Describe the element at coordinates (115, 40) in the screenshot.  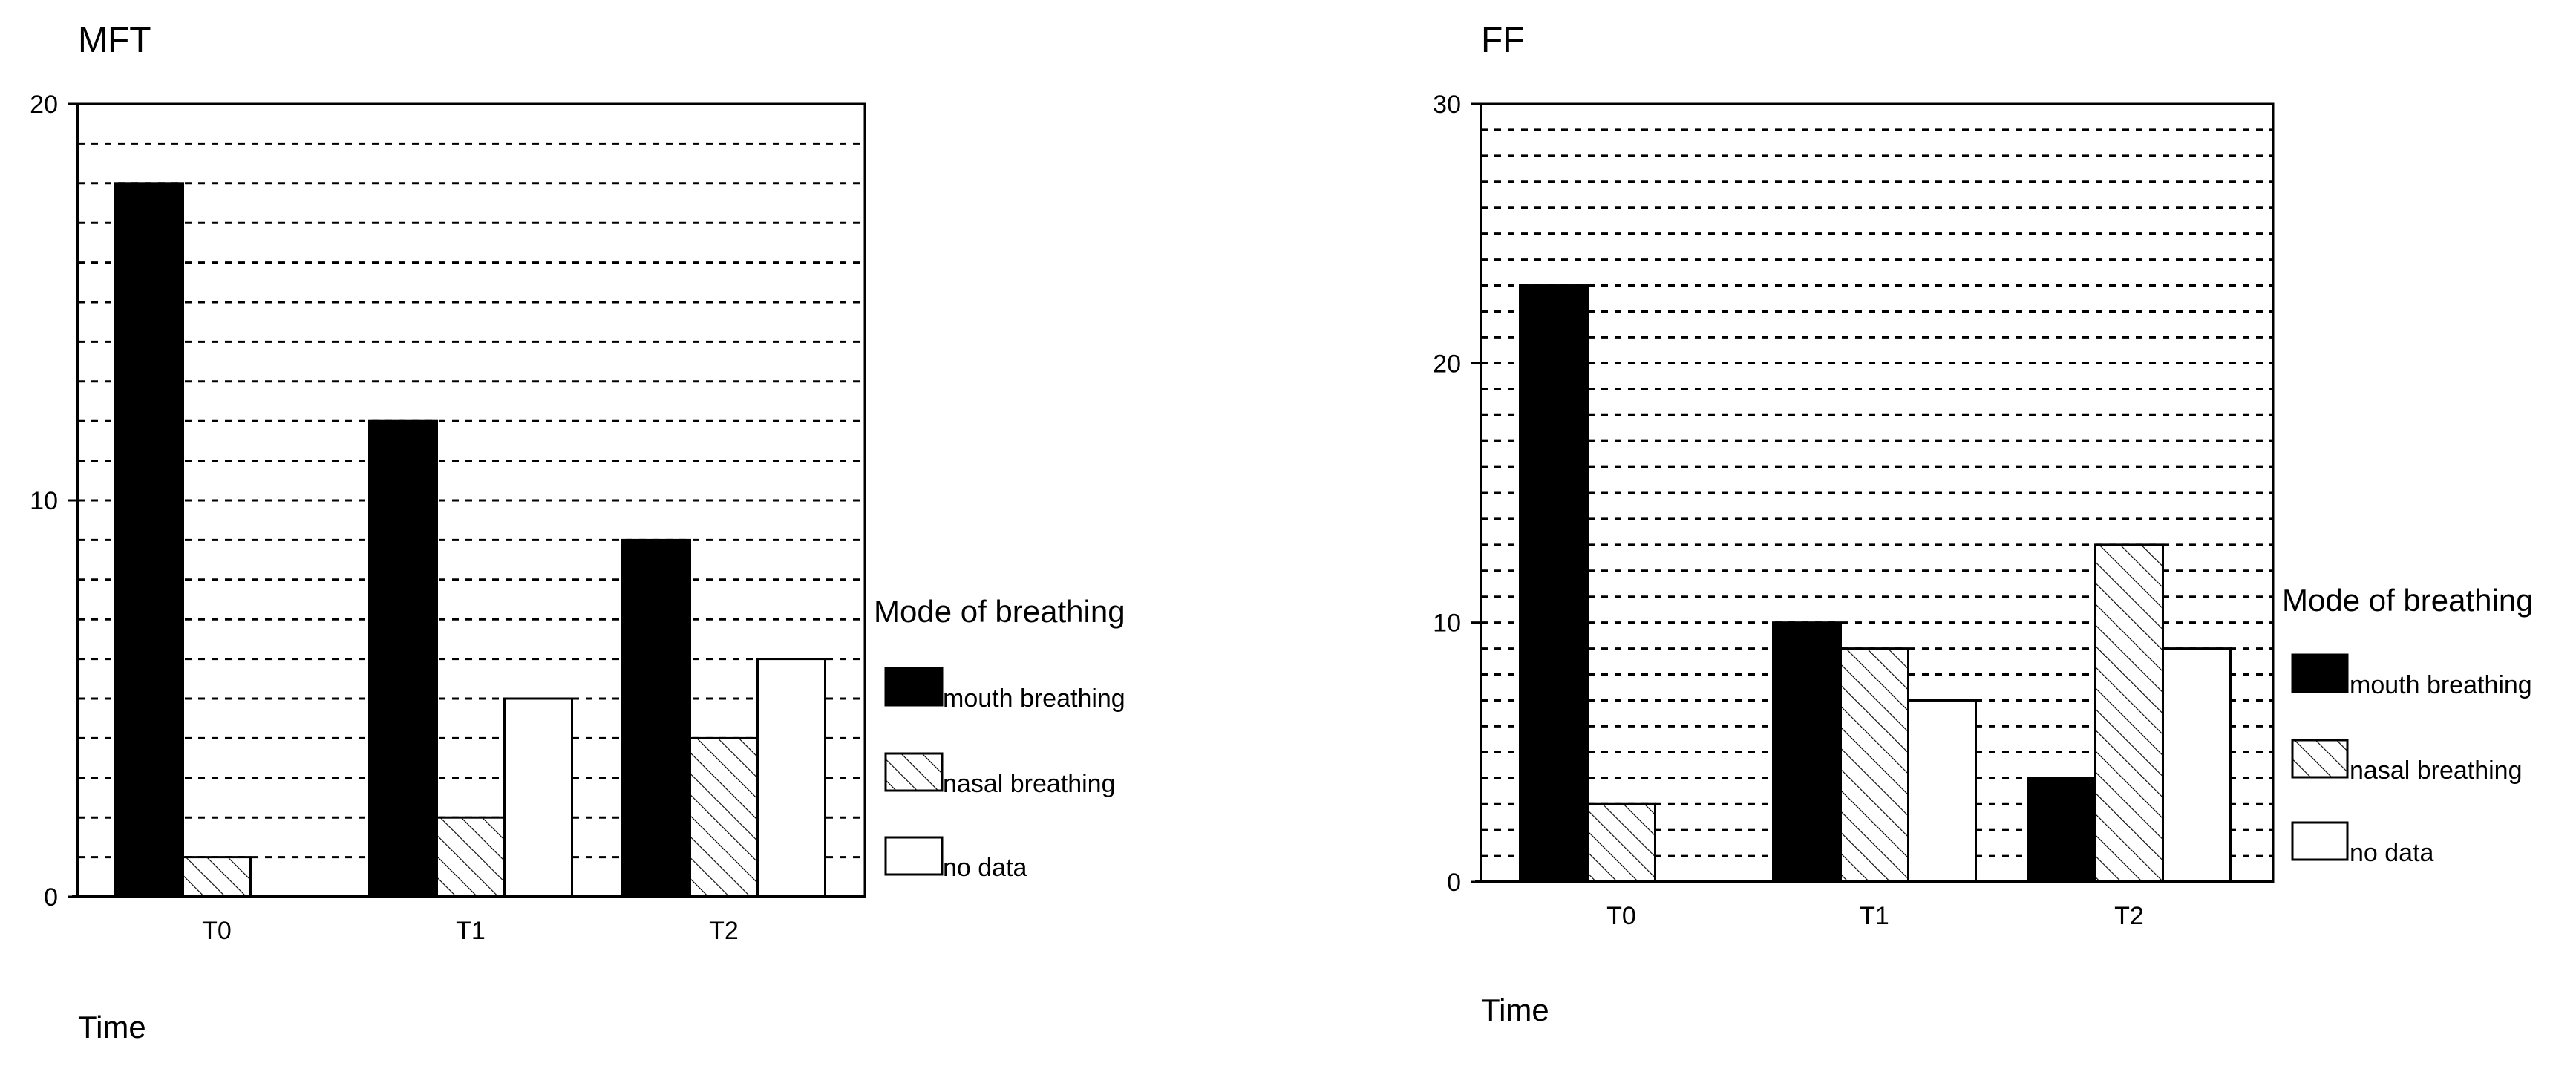
I see `chart-title: MFT` at that location.